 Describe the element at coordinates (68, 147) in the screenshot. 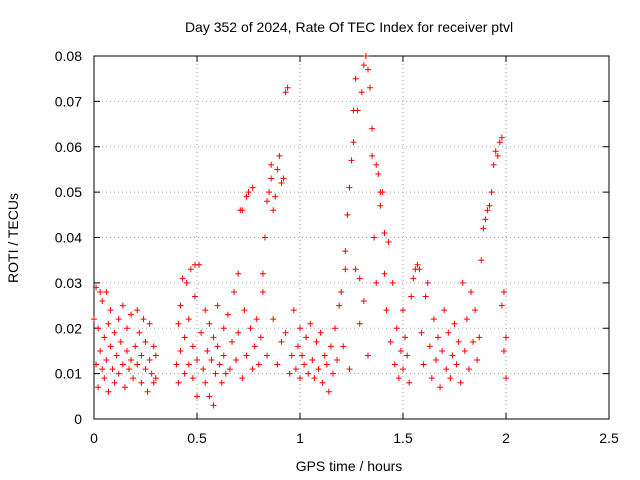

I see `y-tick-label: 0.06` at that location.